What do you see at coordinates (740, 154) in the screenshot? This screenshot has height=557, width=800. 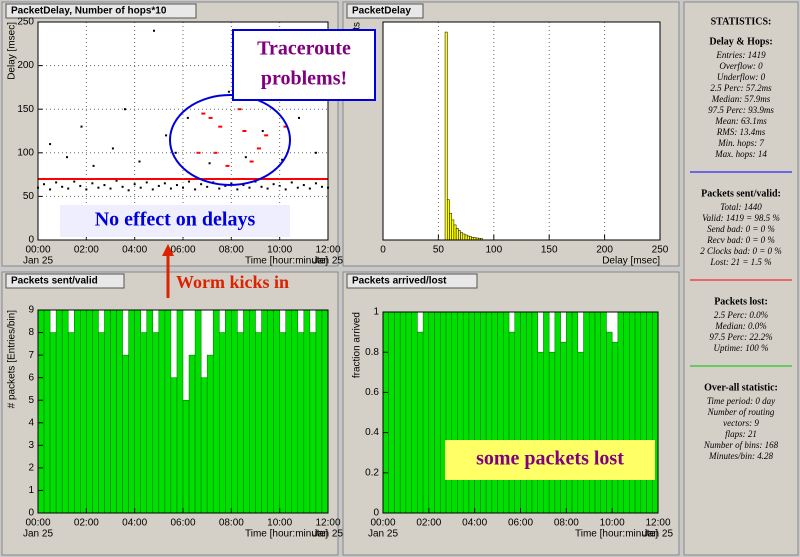 I see `stats-line: Max. hops: 14` at bounding box center [740, 154].